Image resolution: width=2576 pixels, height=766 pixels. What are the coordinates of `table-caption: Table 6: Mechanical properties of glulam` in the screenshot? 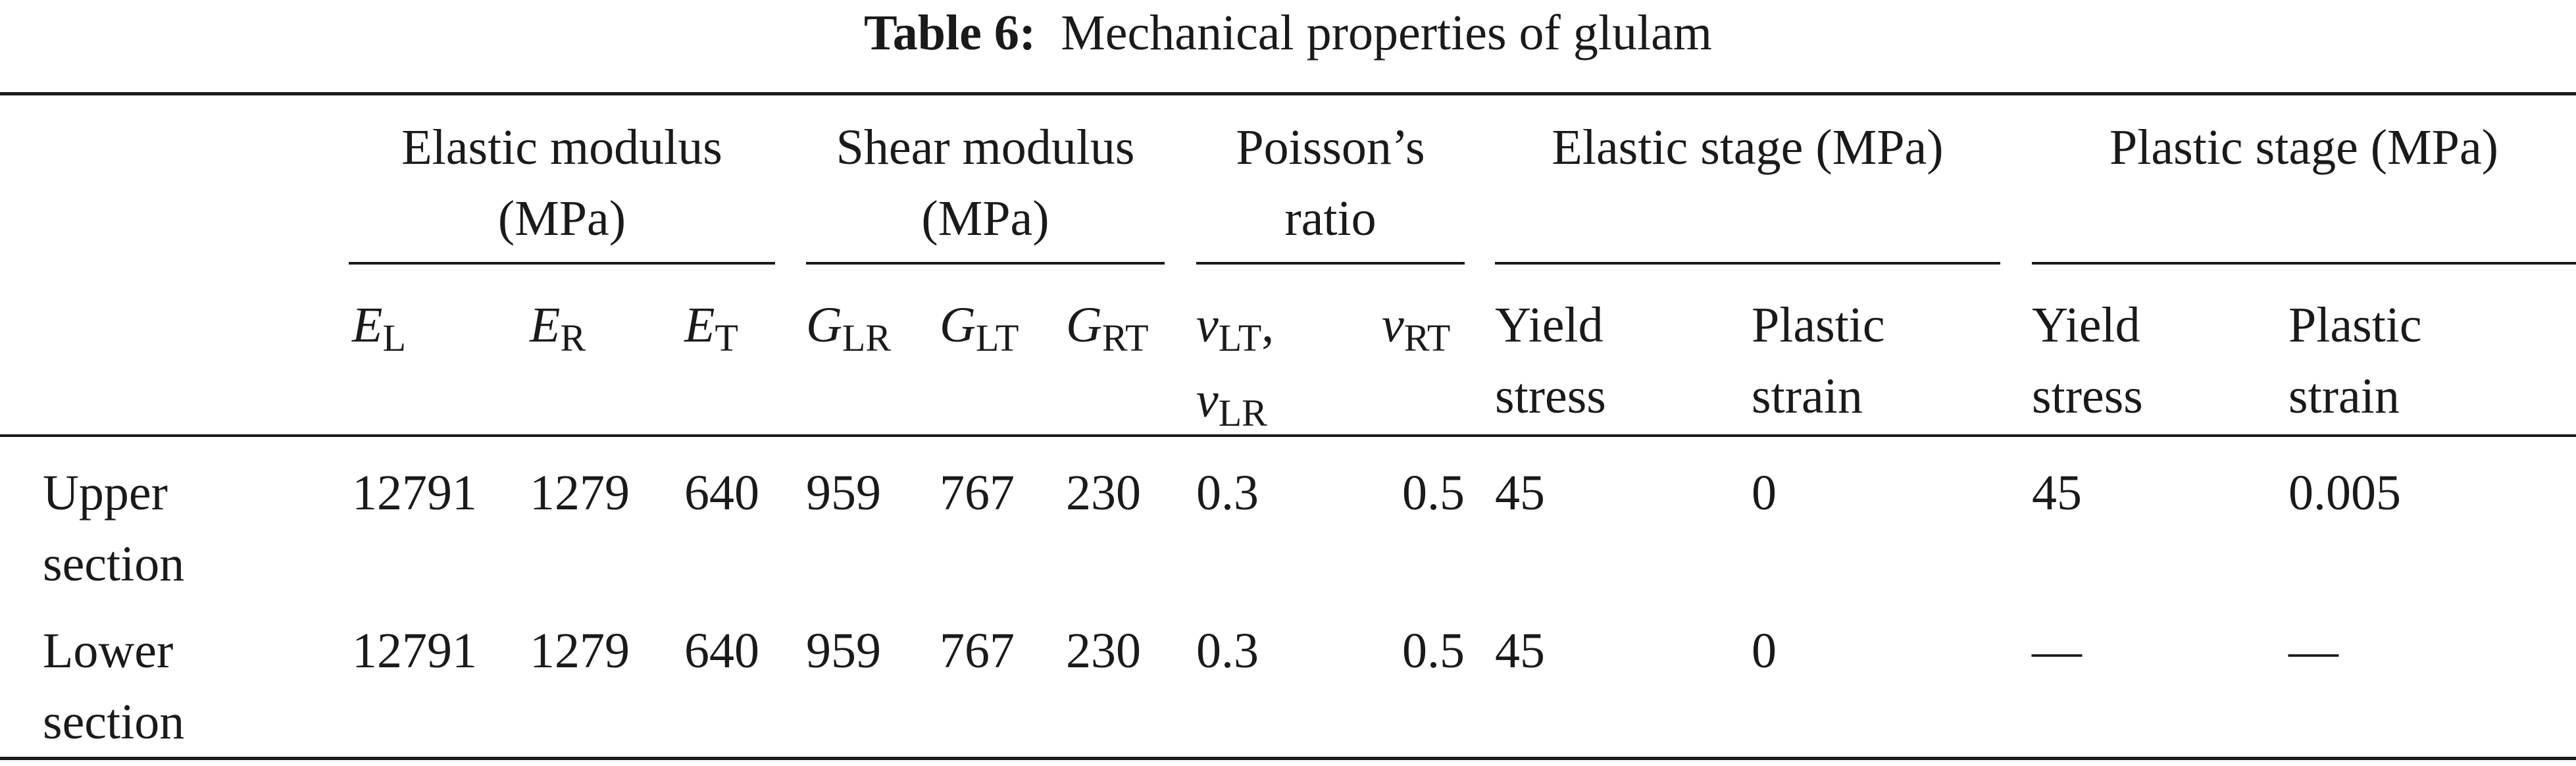 It's located at (1288, 33).